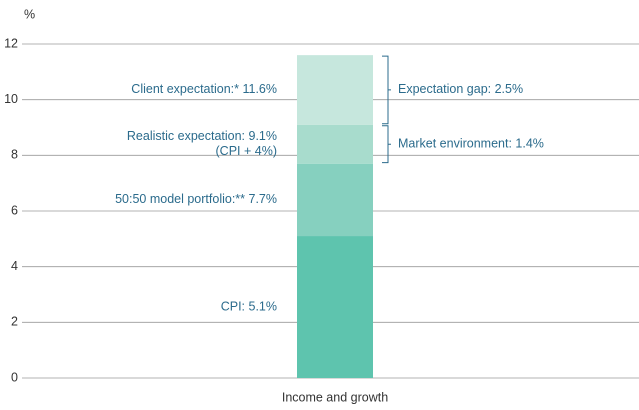 The height and width of the screenshot is (410, 639). I want to click on y-unit: %, so click(29, 14).